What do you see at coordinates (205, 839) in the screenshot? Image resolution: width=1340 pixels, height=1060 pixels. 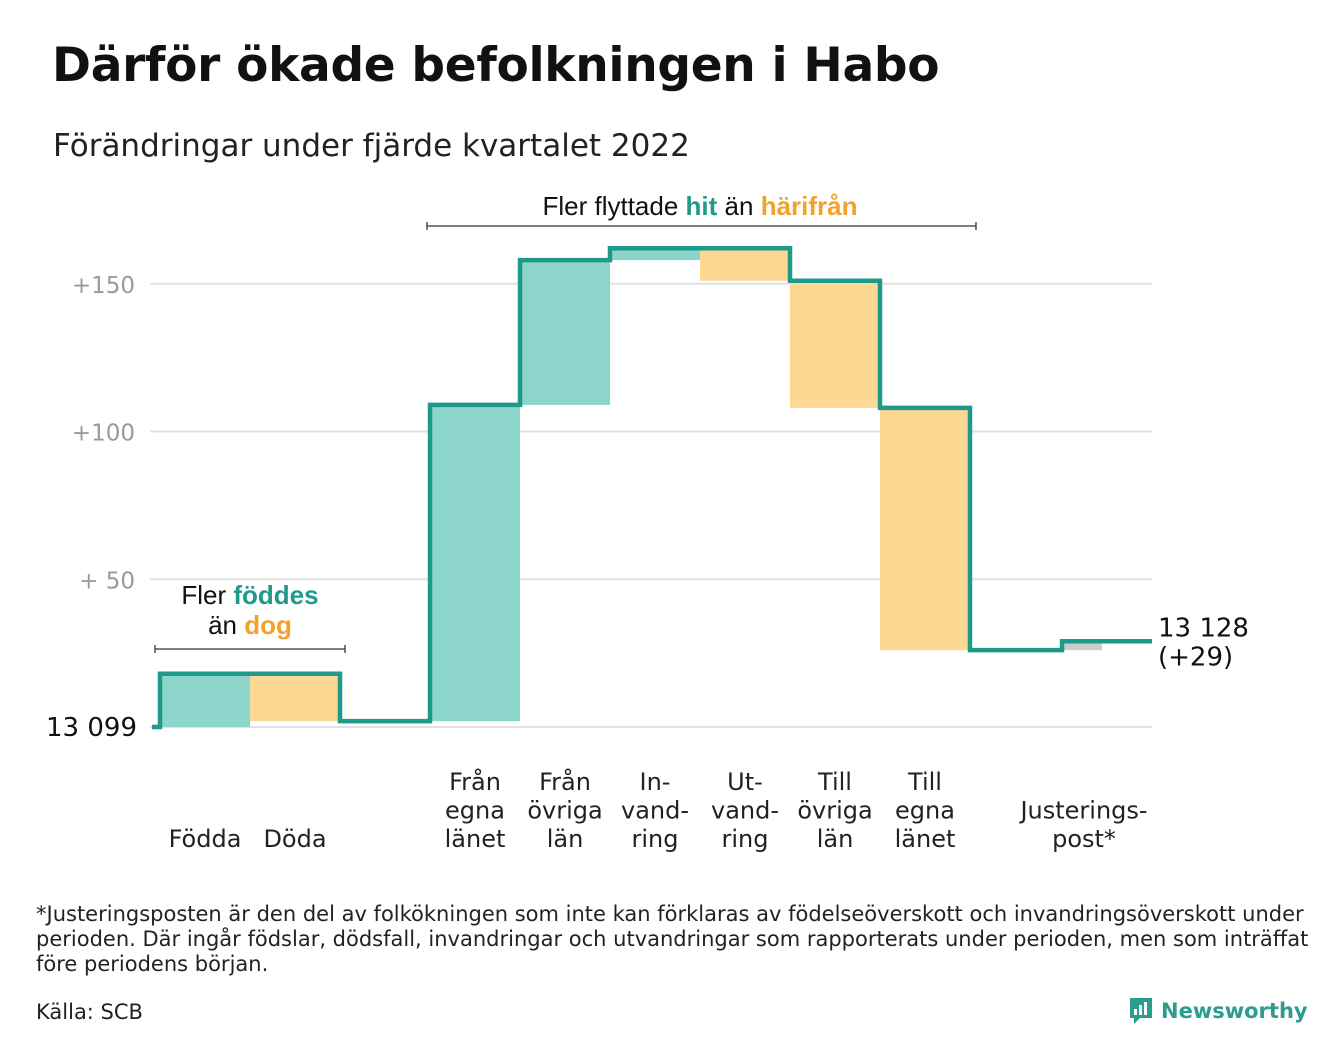 I see `category-label: Födda` at bounding box center [205, 839].